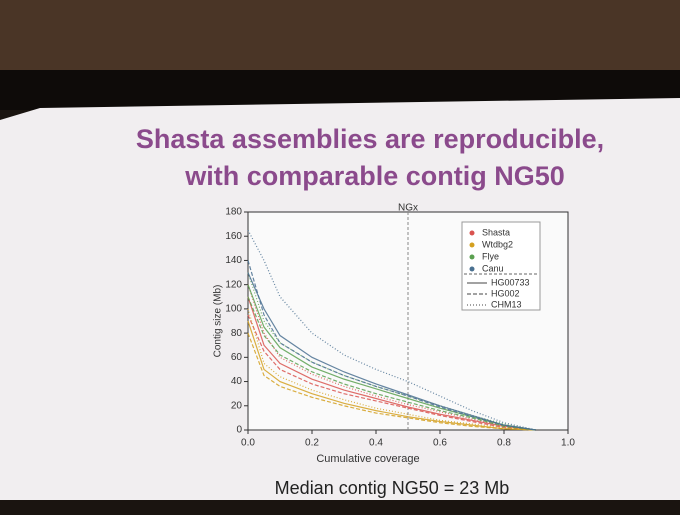 The image size is (680, 515). Describe the element at coordinates (248, 443) in the screenshot. I see `x-tick-label: 0.0` at that location.